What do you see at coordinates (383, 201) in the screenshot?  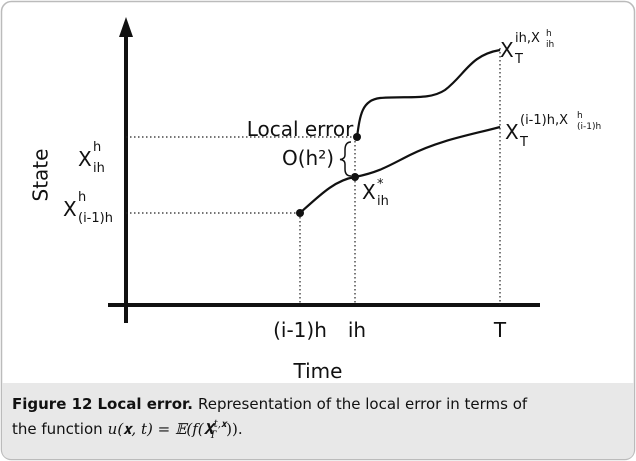 I see `exact-sub: ih` at bounding box center [383, 201].